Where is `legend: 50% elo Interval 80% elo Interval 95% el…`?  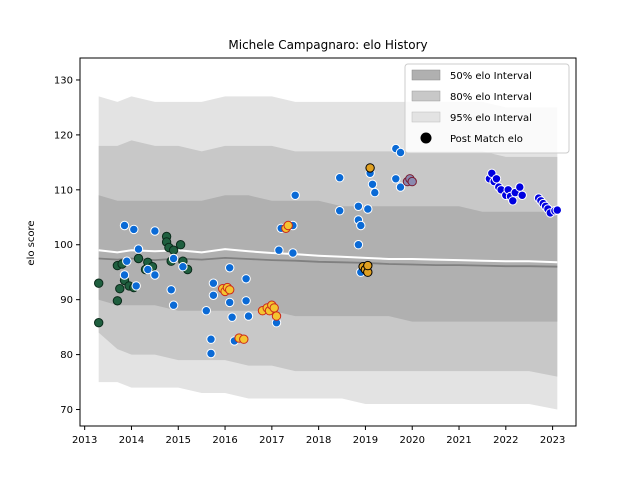 legend: 50% elo Interval 80% elo Interval 95% el… is located at coordinates (487, 108).